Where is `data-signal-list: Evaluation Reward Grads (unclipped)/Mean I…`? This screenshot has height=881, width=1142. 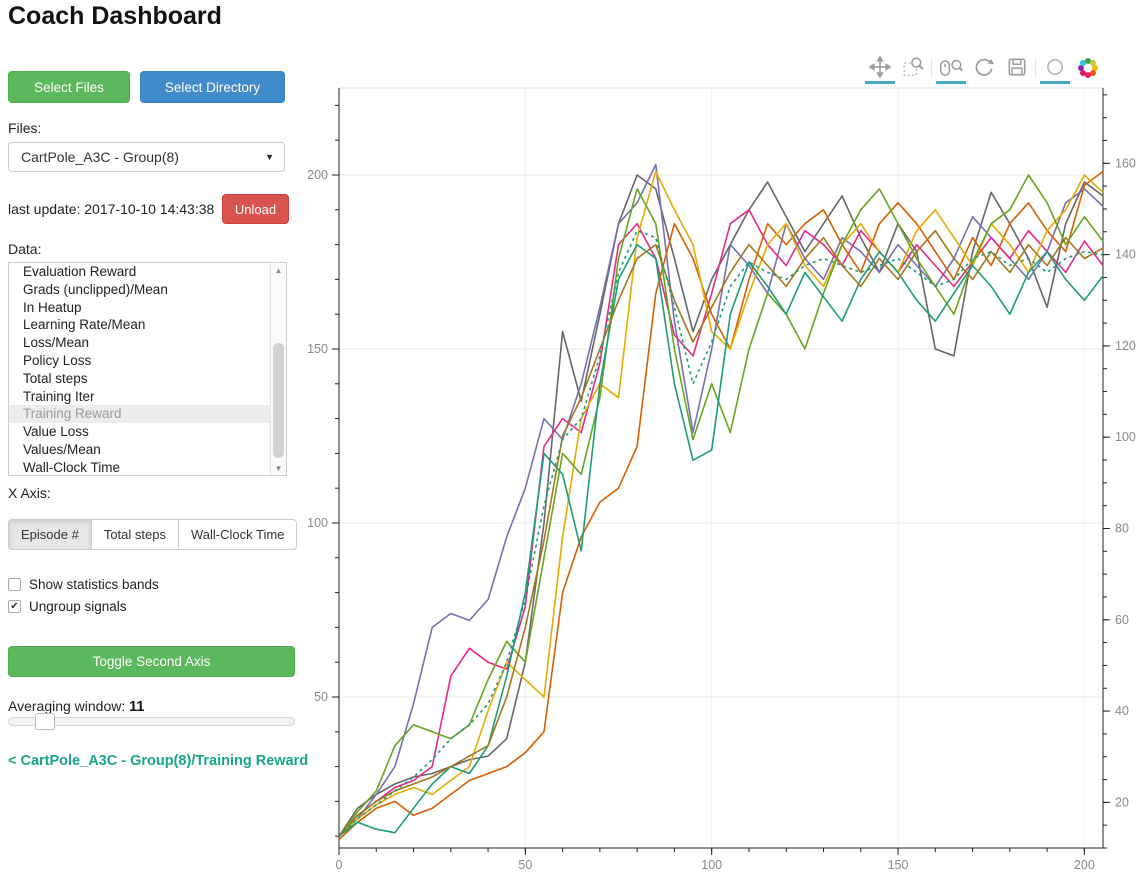
data-signal-list: Evaluation Reward Grads (unclipped)/Mean I… is located at coordinates (147, 369).